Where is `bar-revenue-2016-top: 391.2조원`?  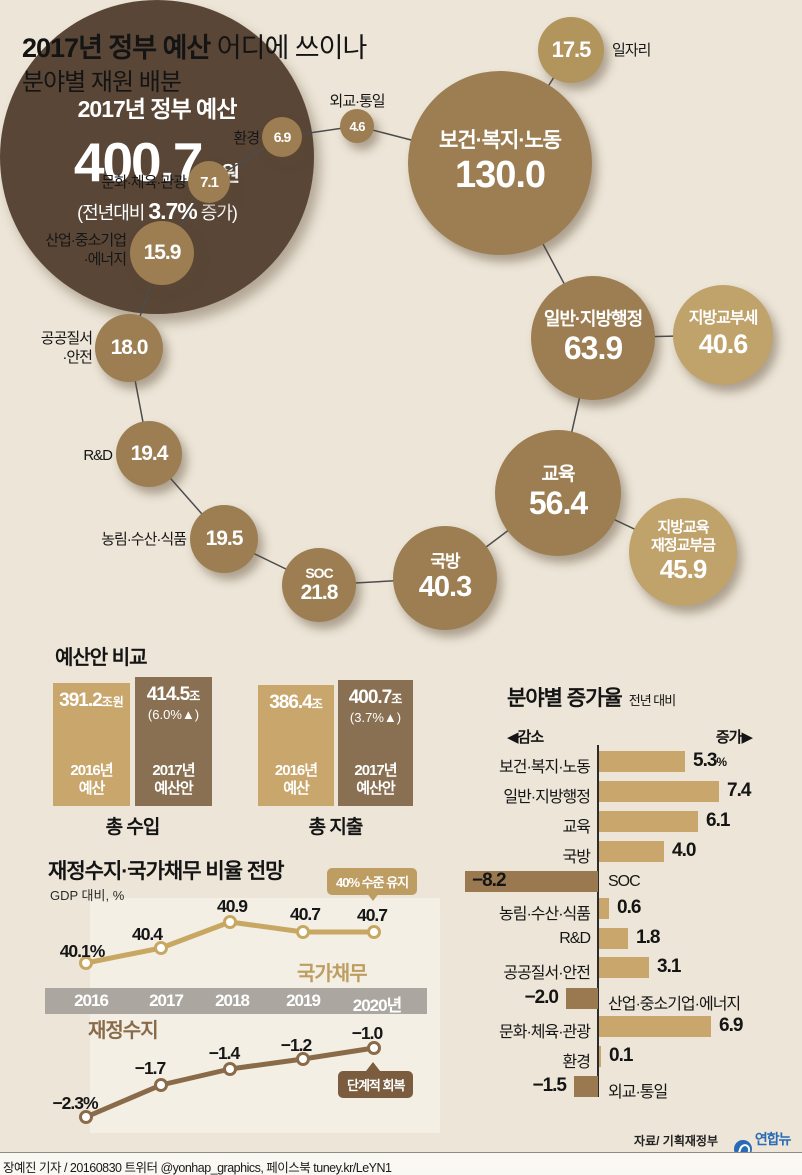 bar-revenue-2016-top: 391.2조원 is located at coordinates (91, 701).